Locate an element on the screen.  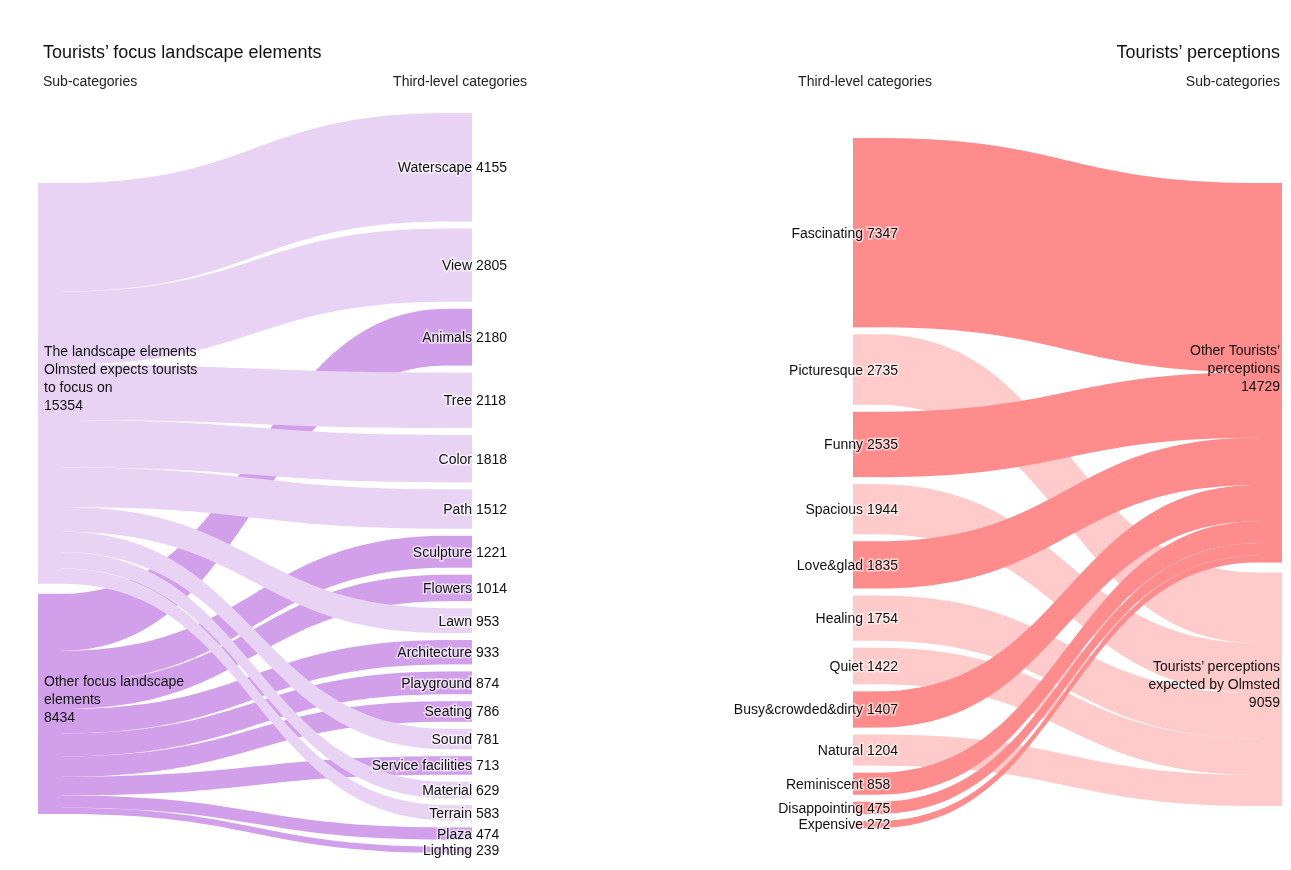
data-label: 781 is located at coordinates (488, 738).